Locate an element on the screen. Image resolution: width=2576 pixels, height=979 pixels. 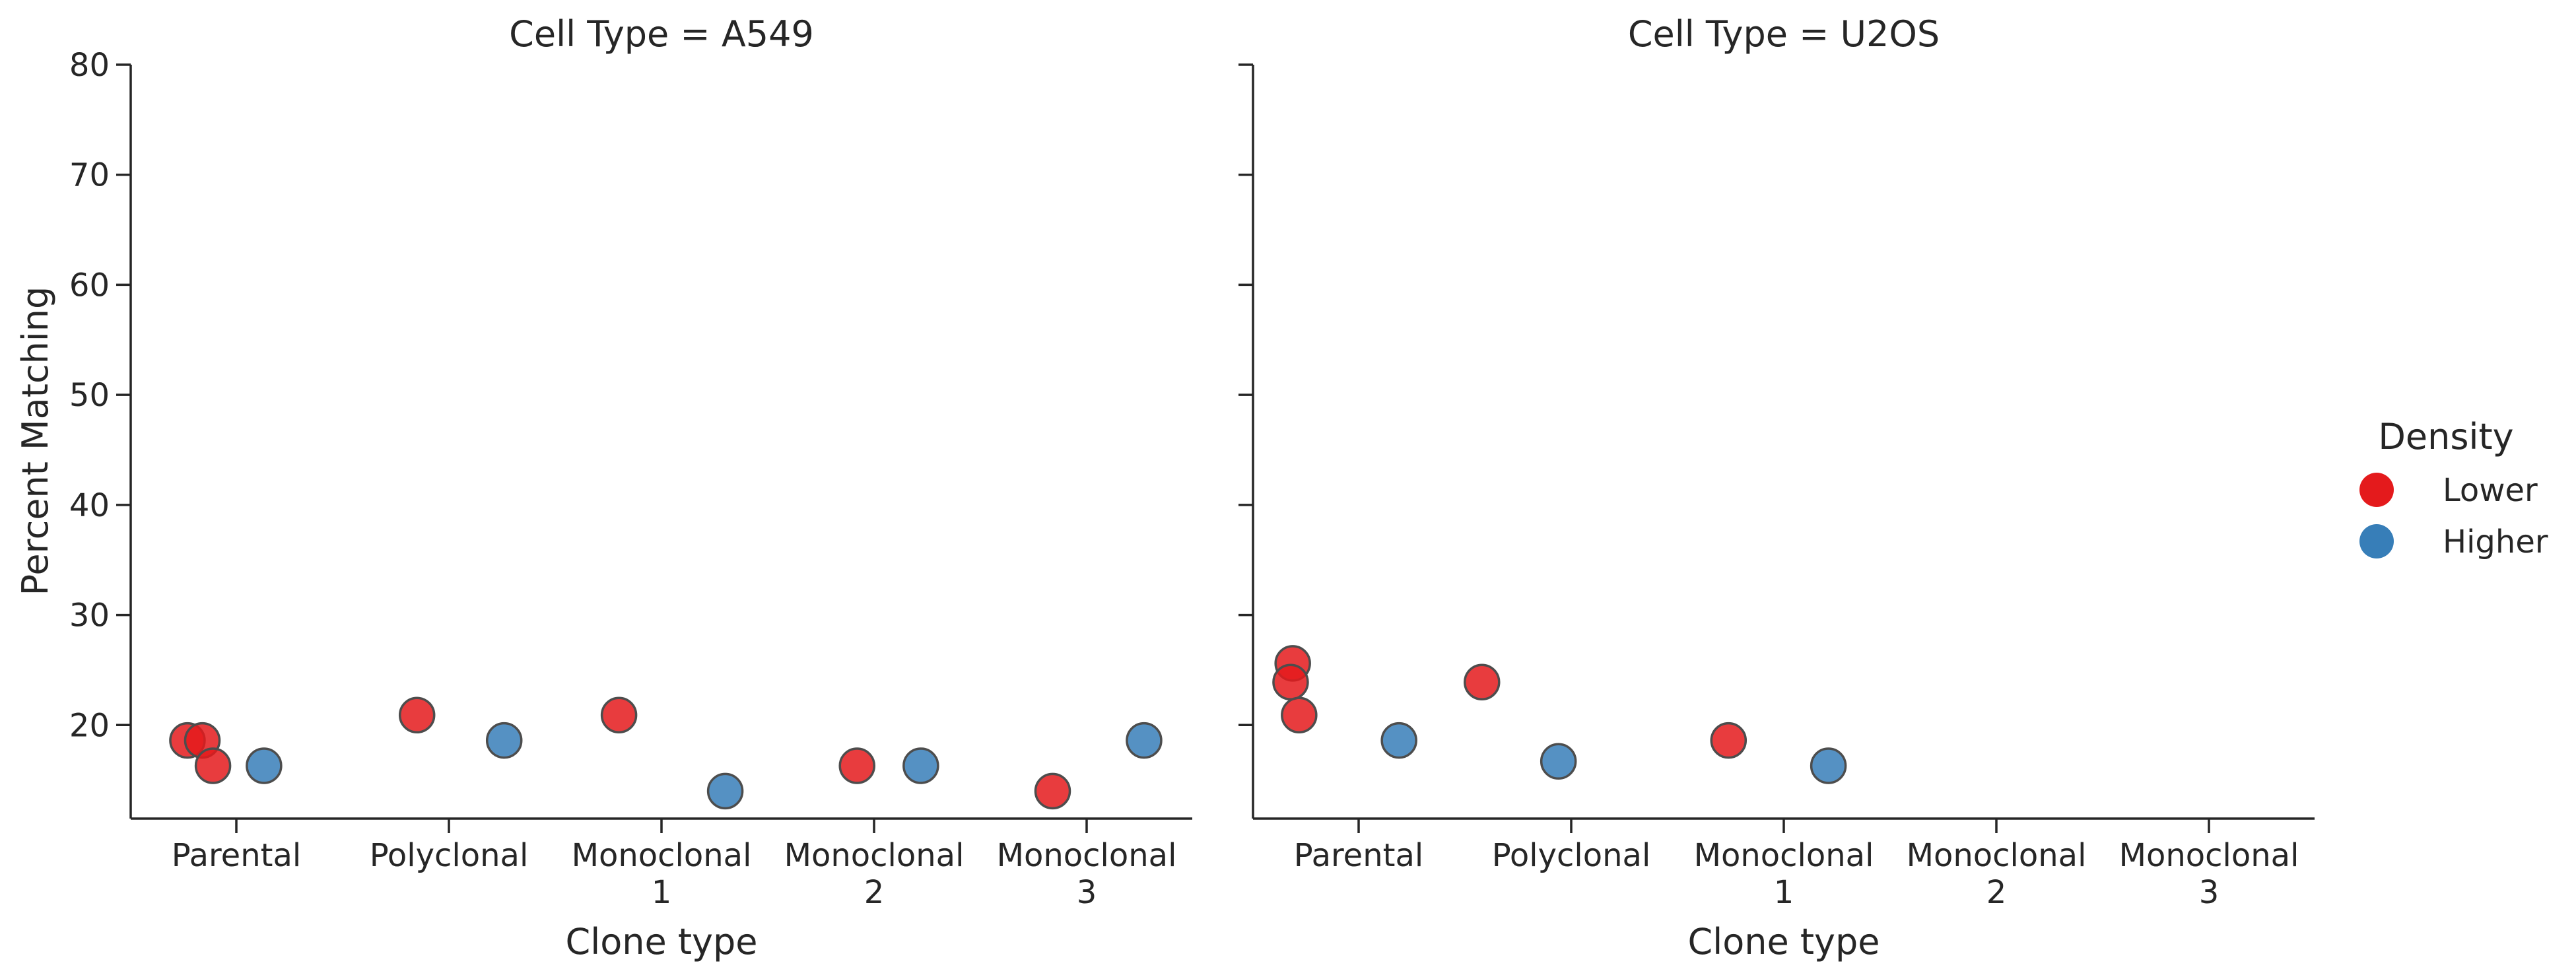
y-tick-label: 80 is located at coordinates (90, 66).